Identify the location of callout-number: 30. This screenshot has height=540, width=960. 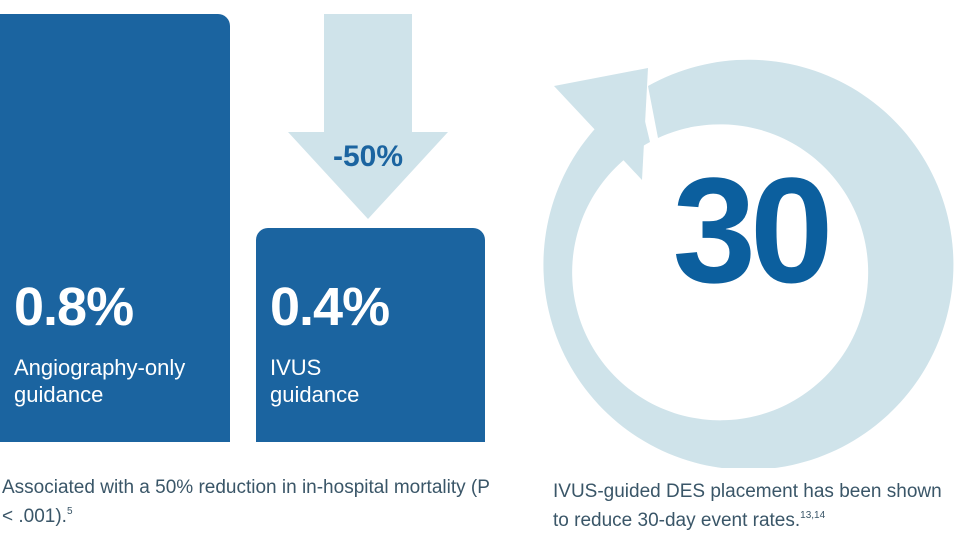
(753, 230).